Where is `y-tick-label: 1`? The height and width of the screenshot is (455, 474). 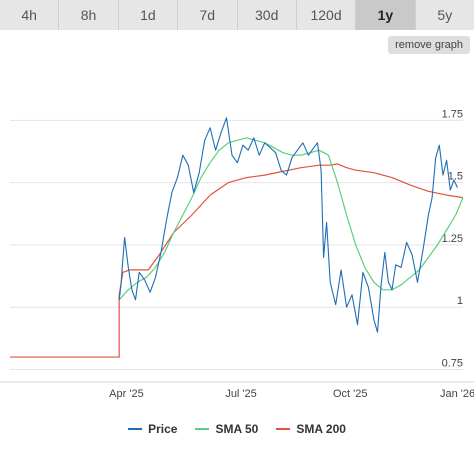 y-tick-label: 1 is located at coordinates (460, 301).